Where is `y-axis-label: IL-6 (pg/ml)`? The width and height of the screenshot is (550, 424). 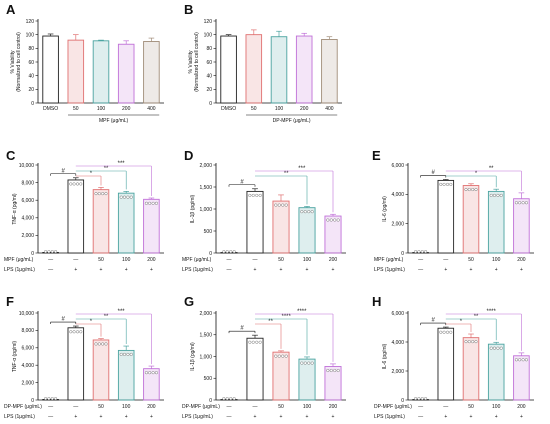 y-axis-label: IL-6 (pg/ml) is located at coordinates (385, 209).